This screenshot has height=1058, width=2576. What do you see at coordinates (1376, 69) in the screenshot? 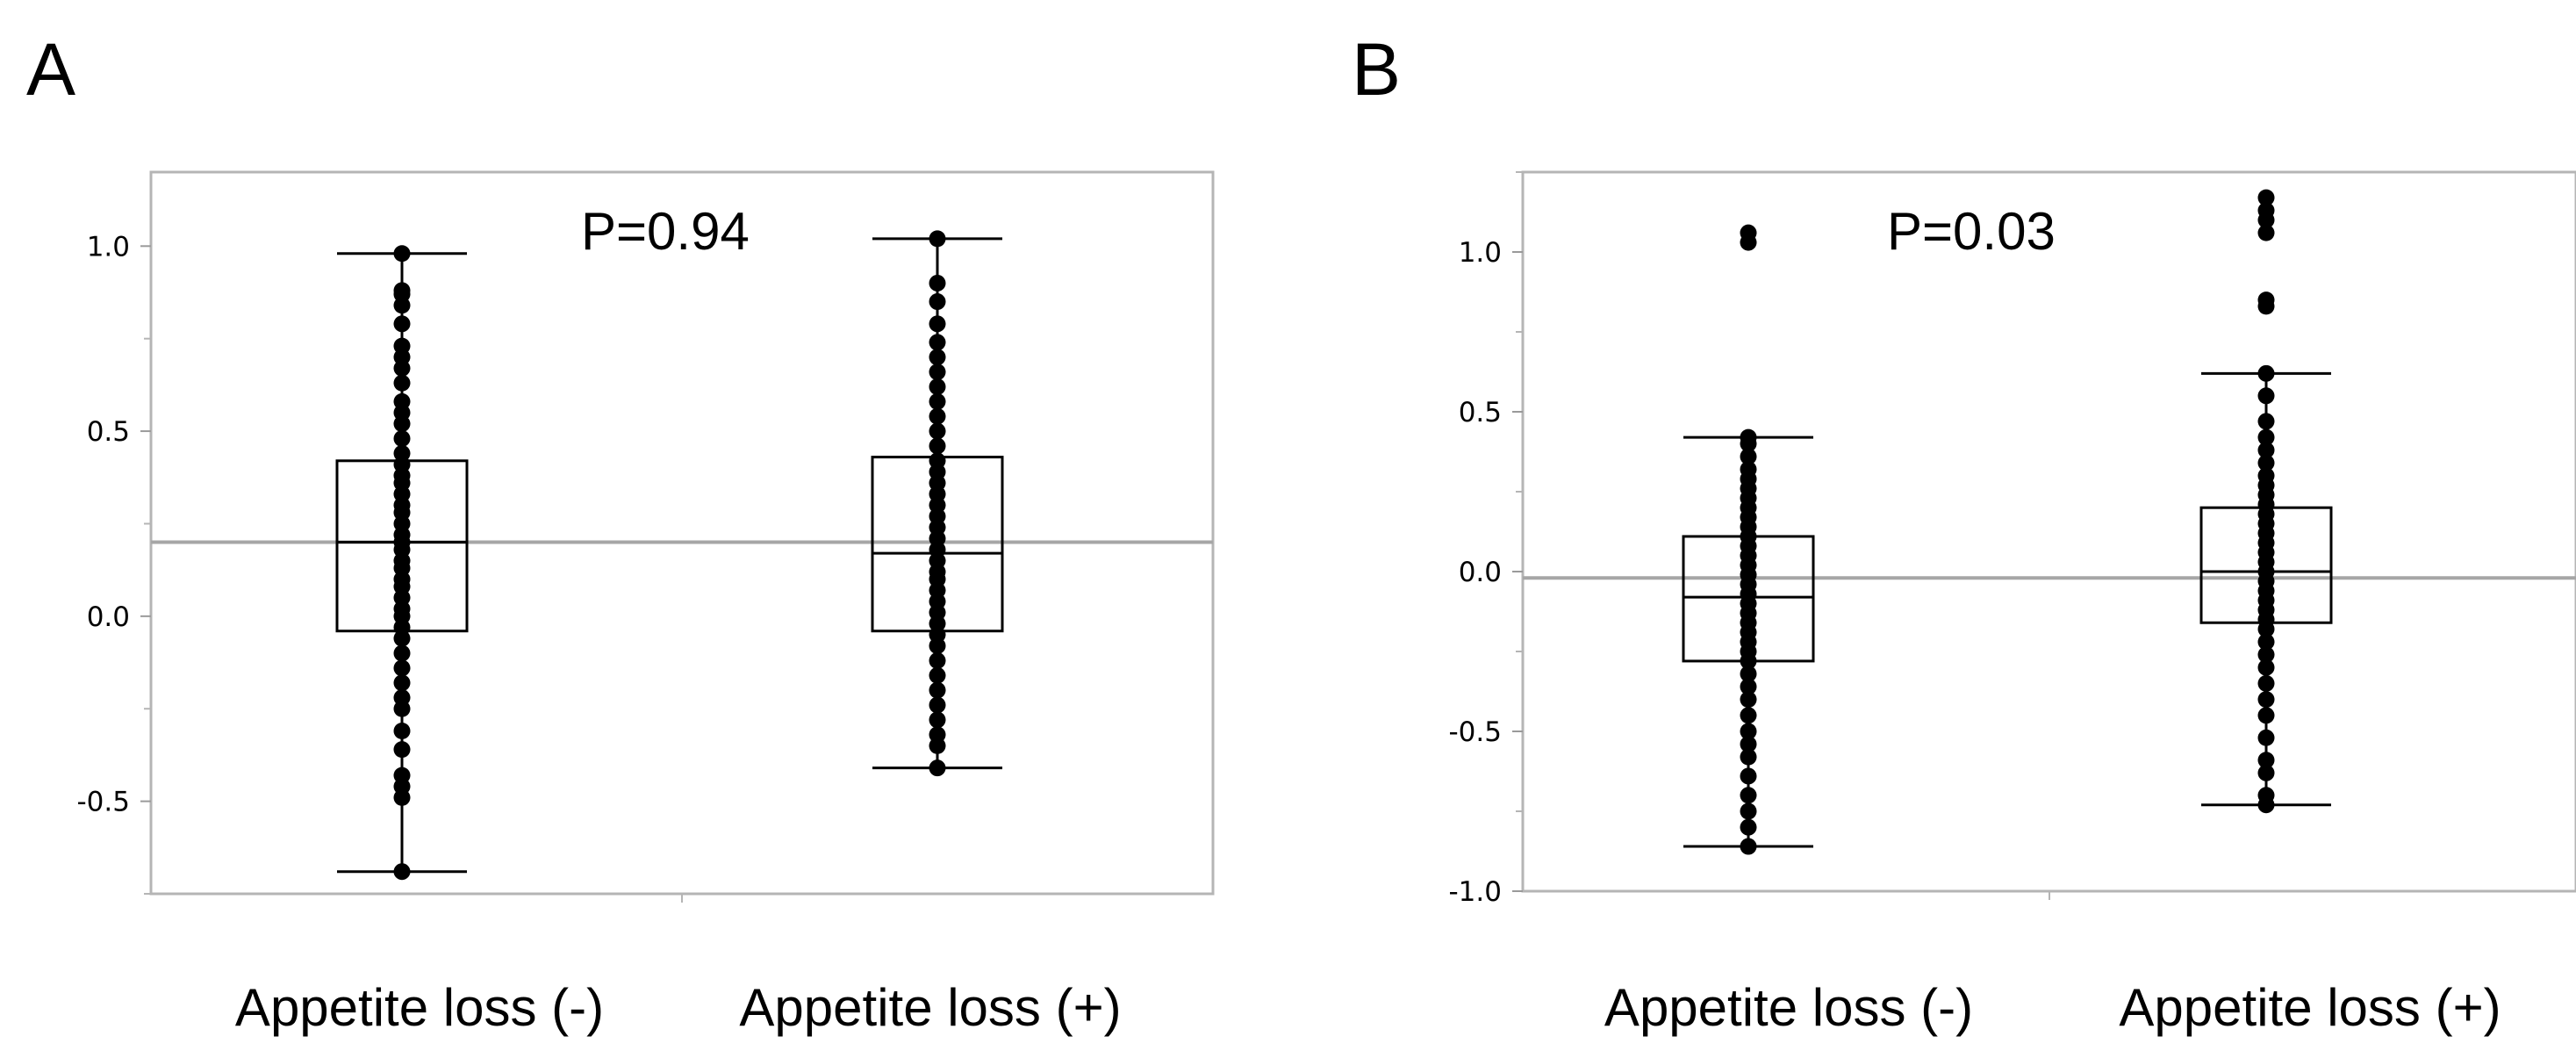
I see `panel-letter-b: B` at bounding box center [1376, 69].